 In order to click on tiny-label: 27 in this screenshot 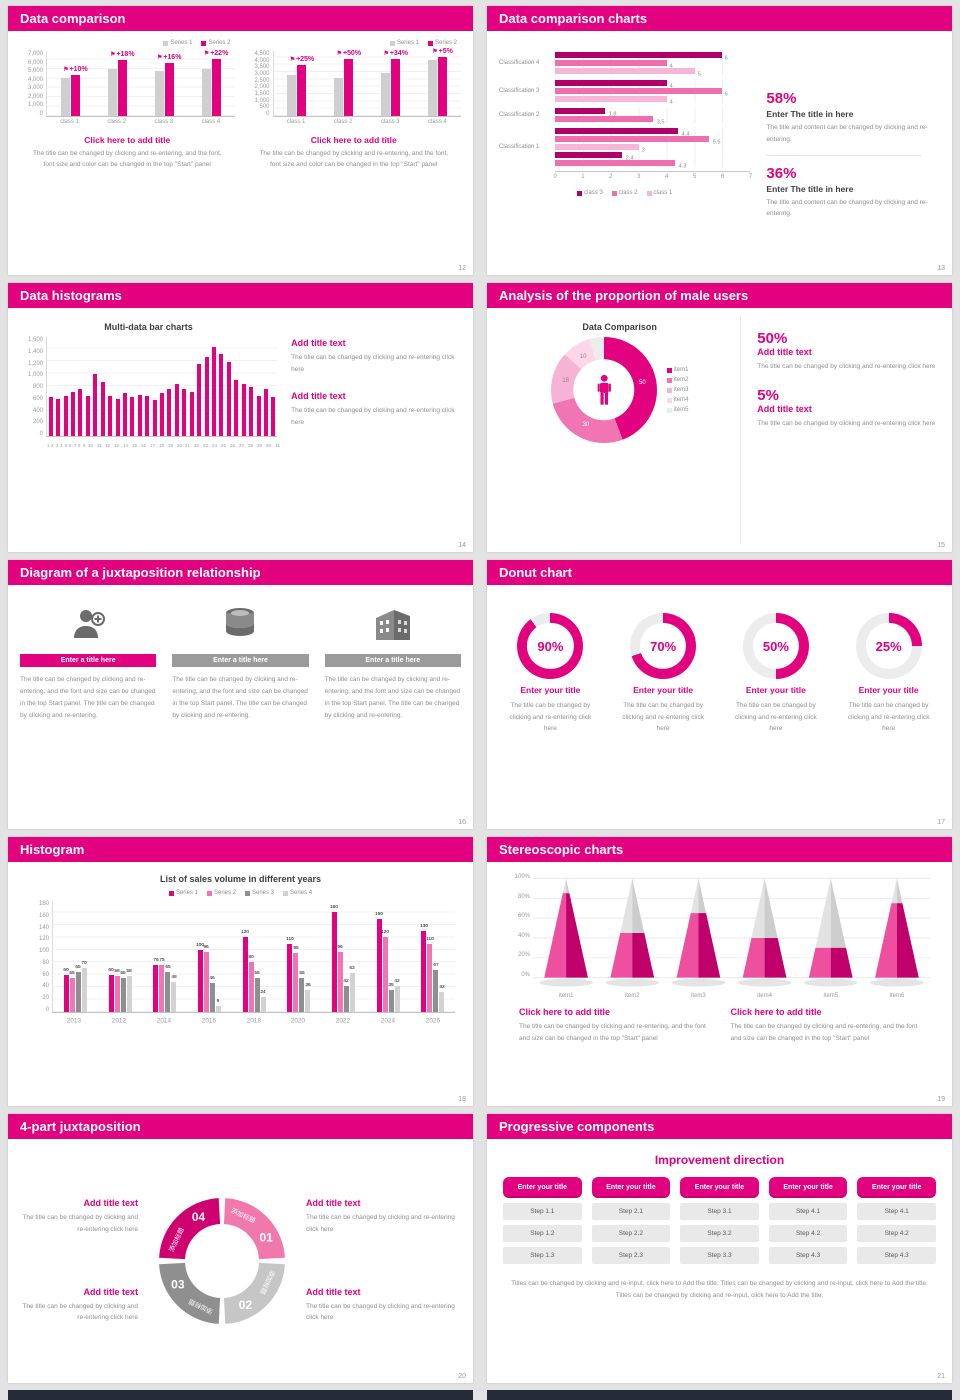, I will do `click(241, 445)`.